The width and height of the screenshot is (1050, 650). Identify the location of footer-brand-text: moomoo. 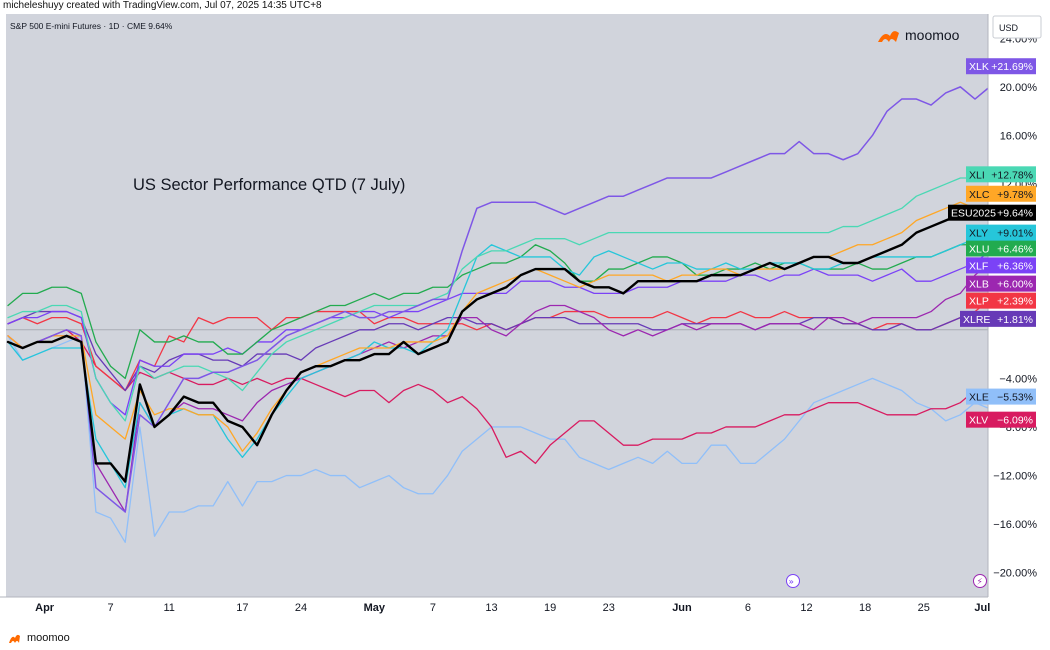
(48, 638).